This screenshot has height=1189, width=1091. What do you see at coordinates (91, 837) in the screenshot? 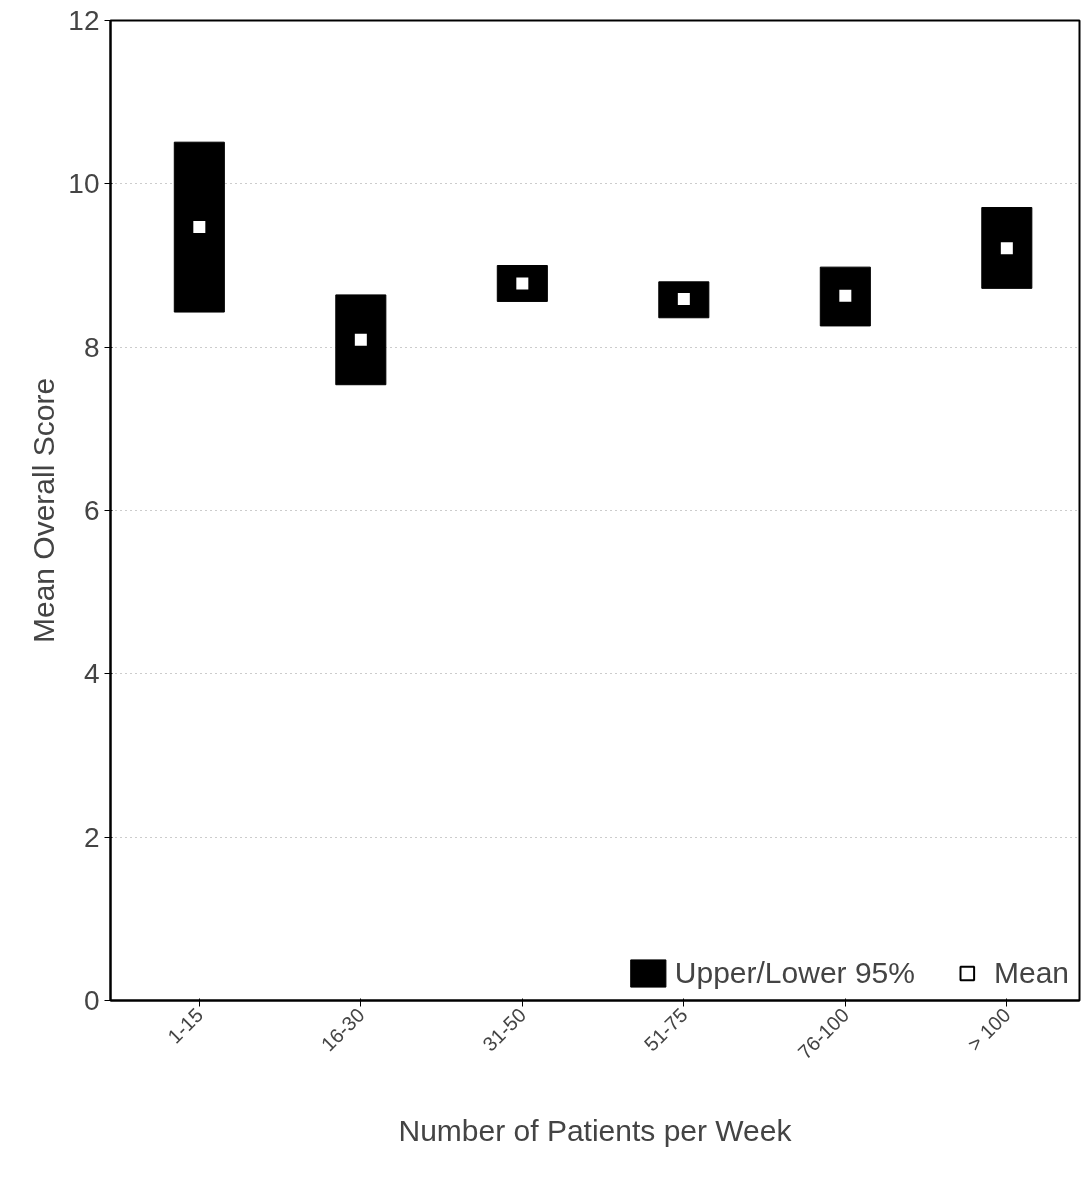
I see `y-tick-label: 2` at bounding box center [91, 837].